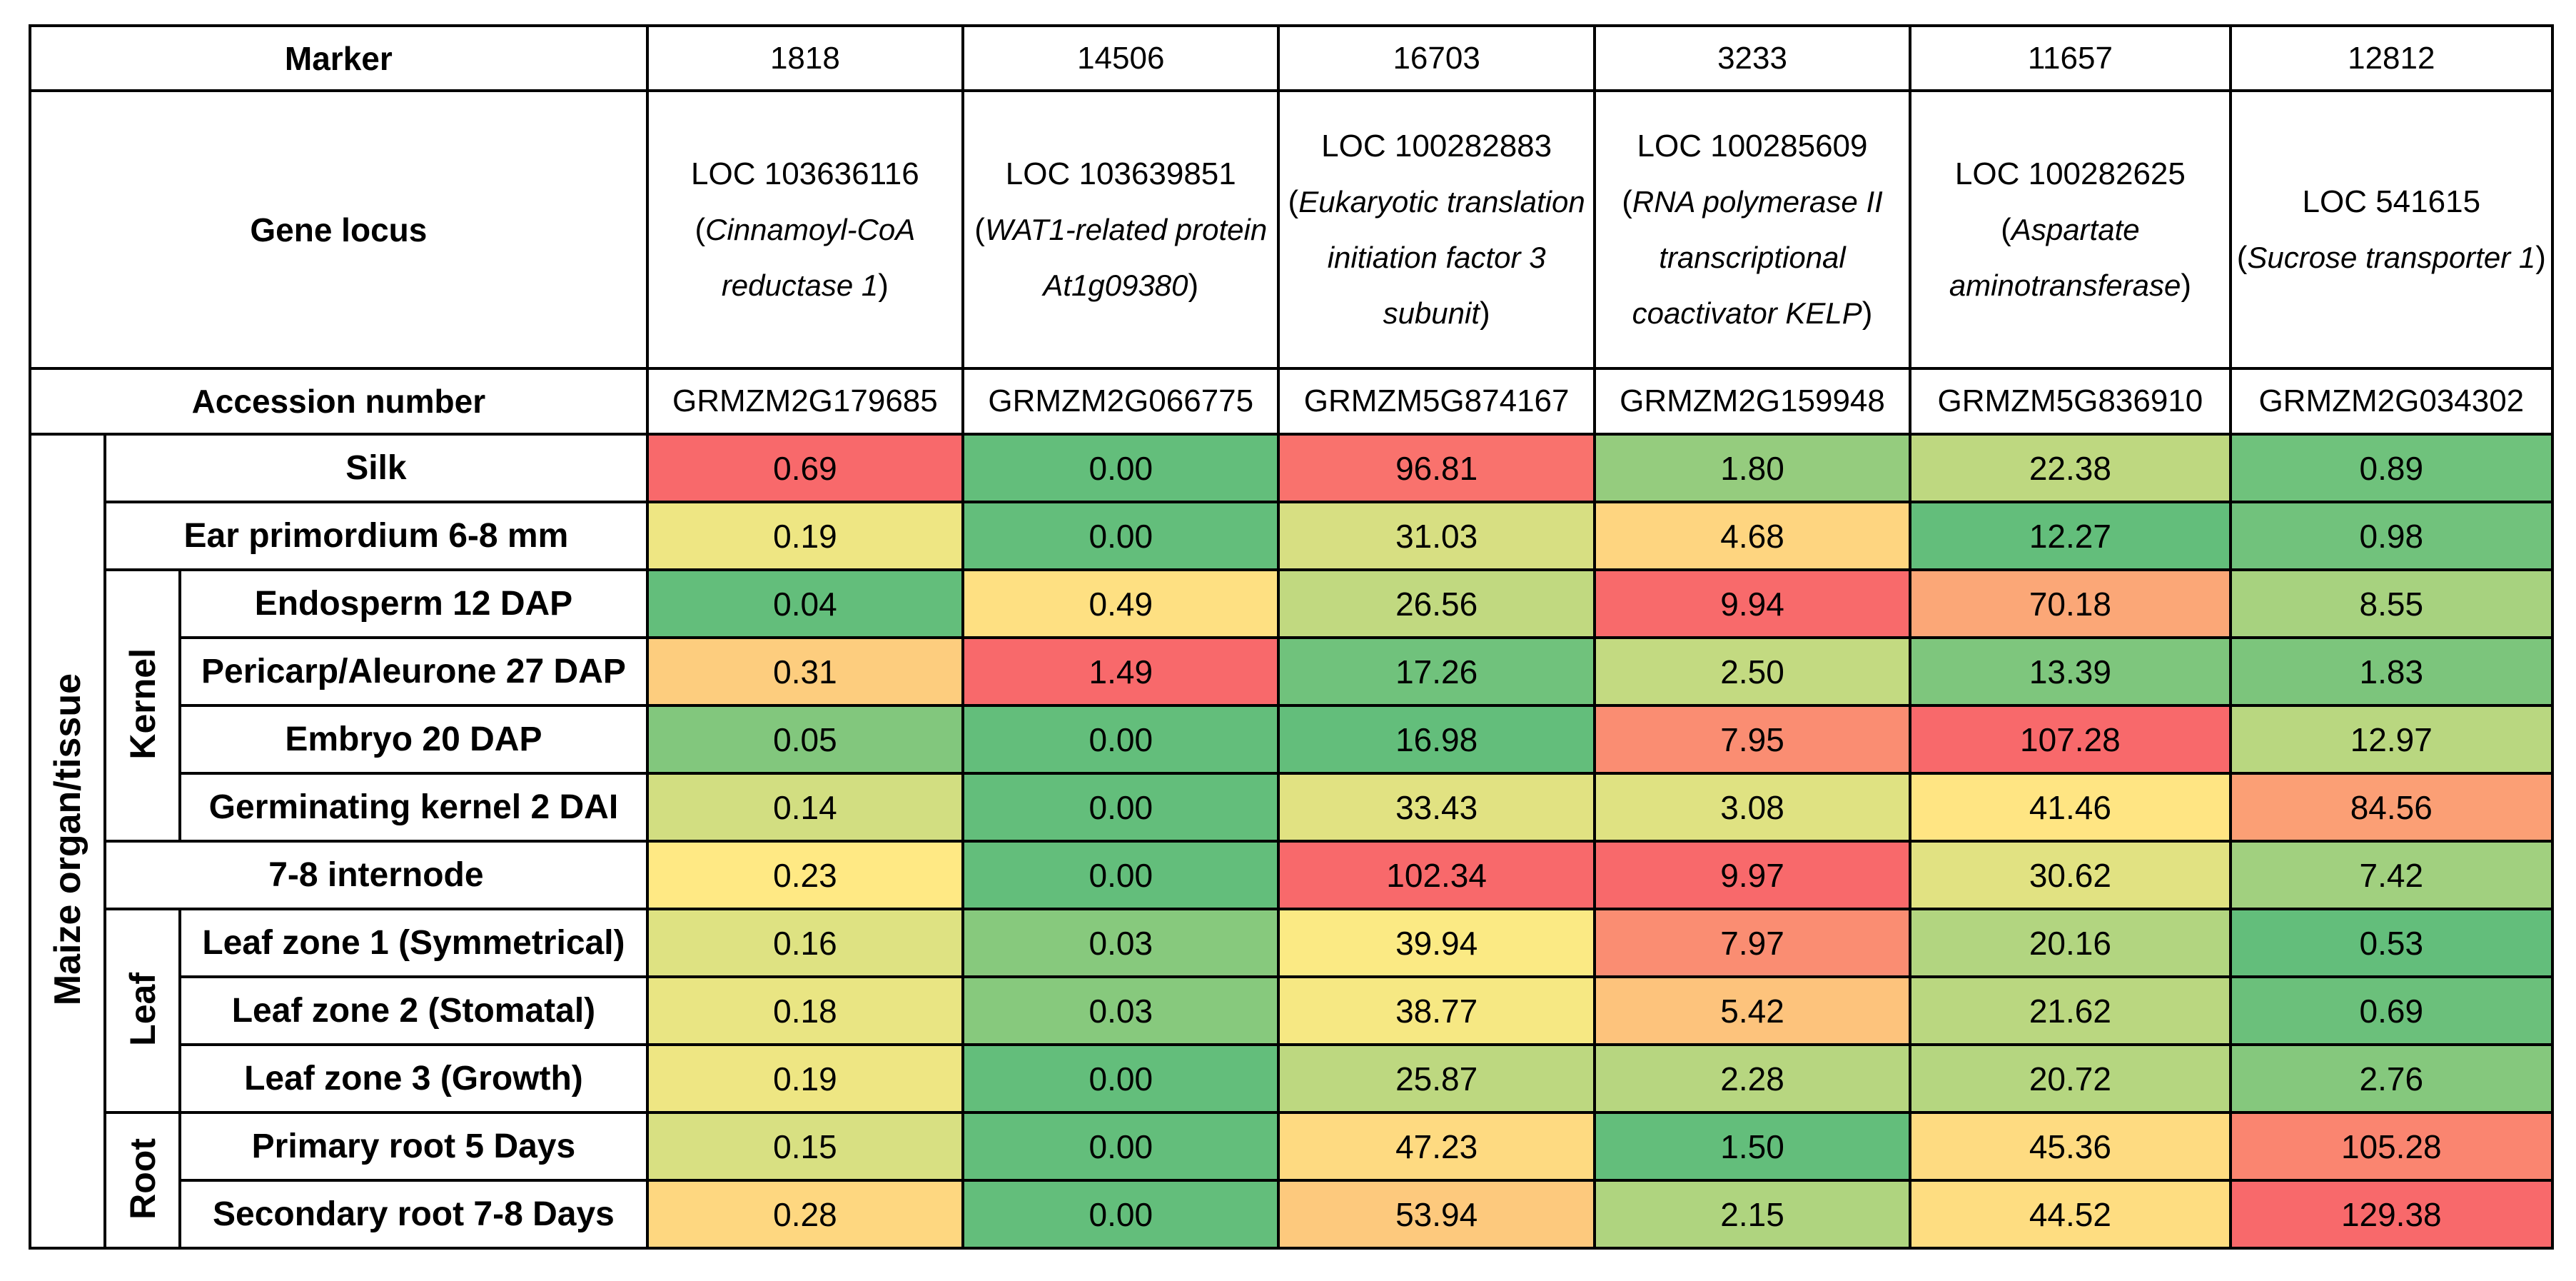  What do you see at coordinates (805, 229) in the screenshot?
I see `gene-locus-cell: LOC 103636116 (Cinnamoyl-CoA reductase 1)` at bounding box center [805, 229].